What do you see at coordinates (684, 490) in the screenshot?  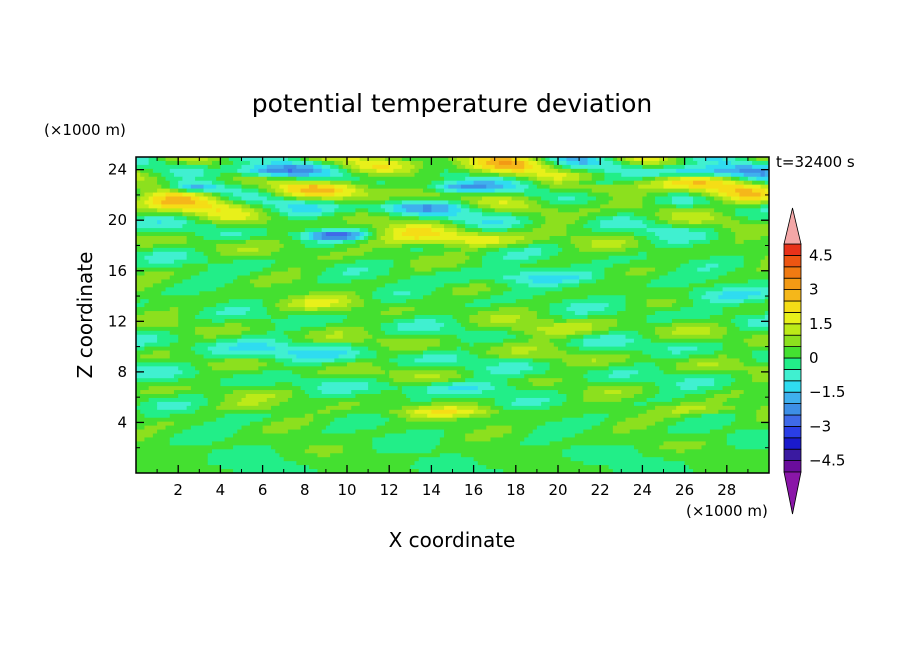 I see `x-tick-label: 26` at bounding box center [684, 490].